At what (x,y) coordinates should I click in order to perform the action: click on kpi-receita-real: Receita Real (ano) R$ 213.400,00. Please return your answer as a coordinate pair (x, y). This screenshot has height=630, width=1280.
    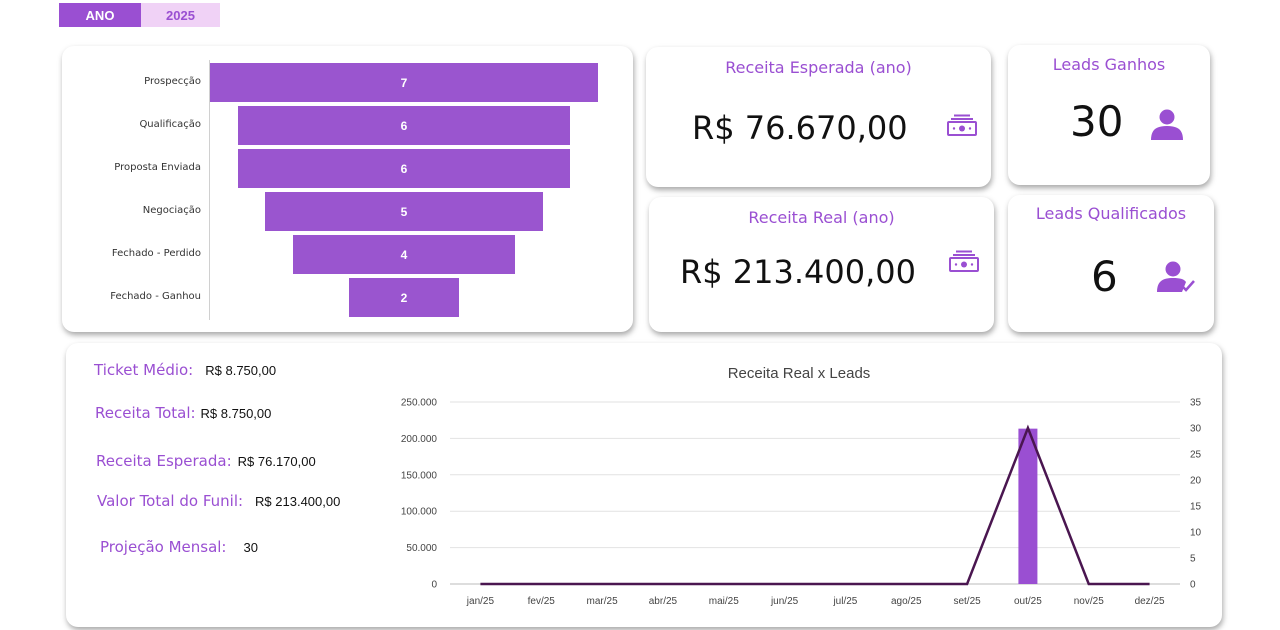
    Looking at the image, I should click on (821, 264).